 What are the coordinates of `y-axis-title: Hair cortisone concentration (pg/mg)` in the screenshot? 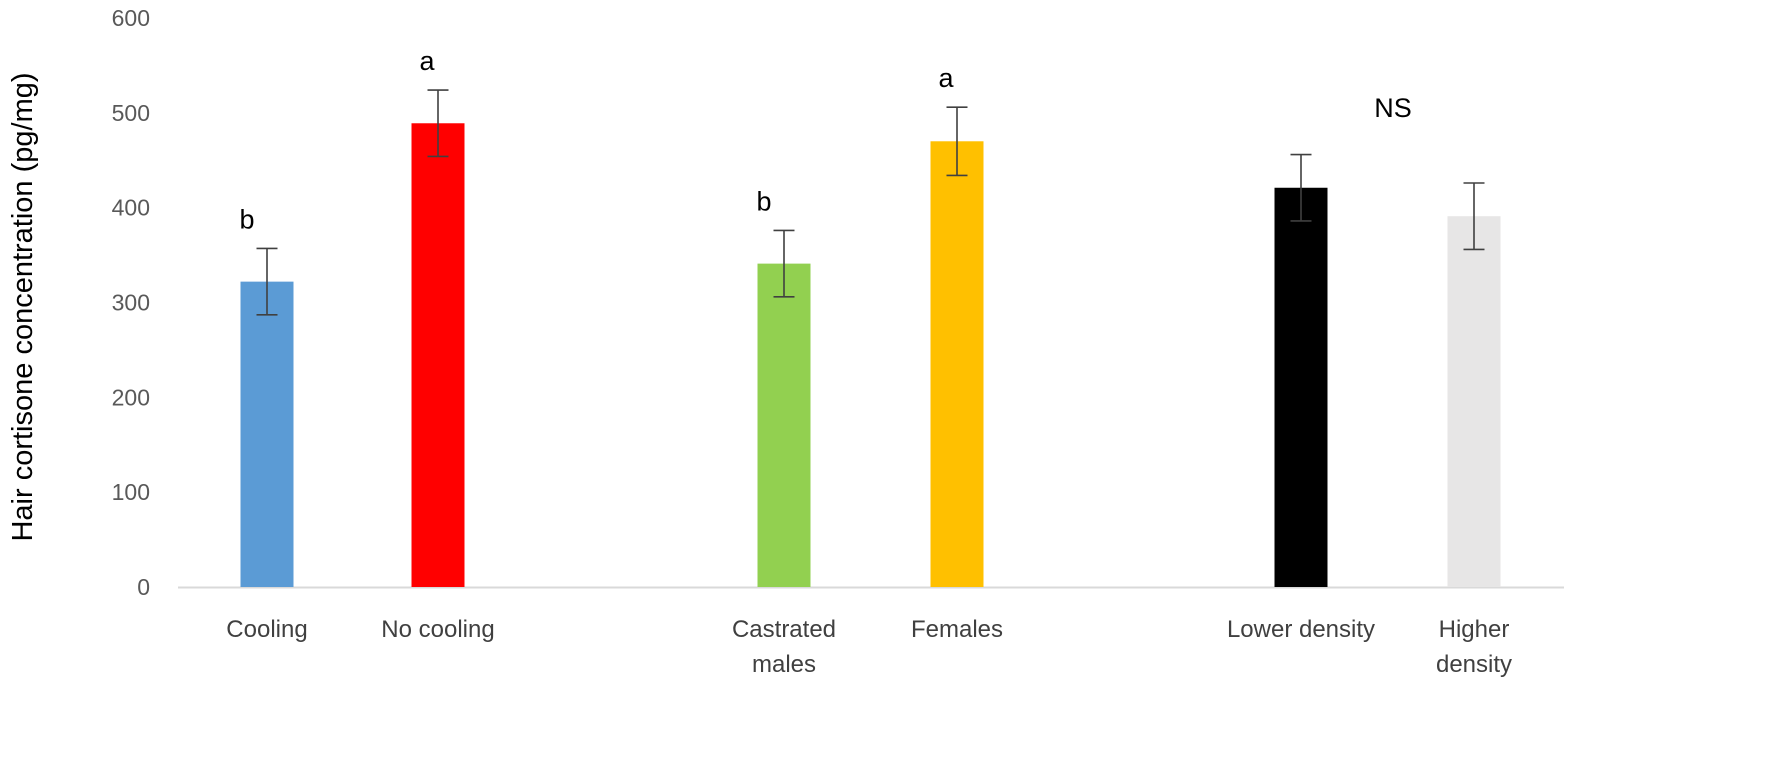 It's located at (23, 306).